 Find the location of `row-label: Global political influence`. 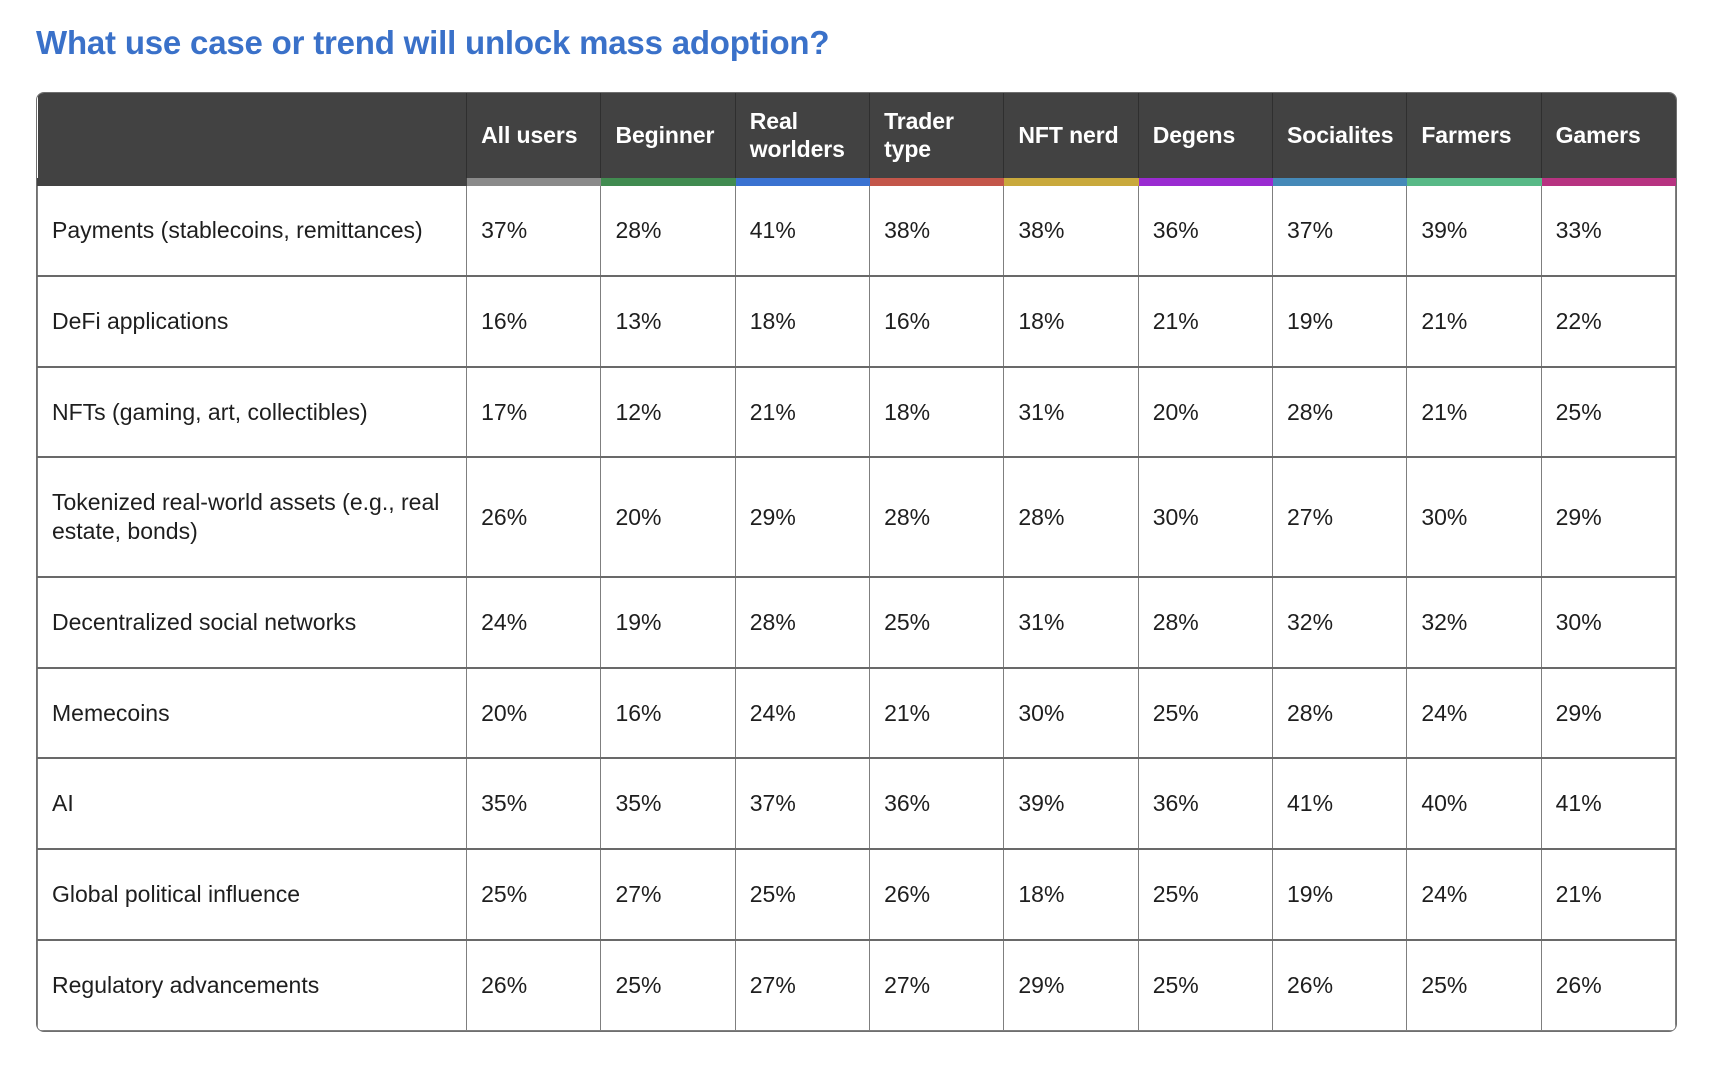

row-label: Global political influence is located at coordinates (252, 894).